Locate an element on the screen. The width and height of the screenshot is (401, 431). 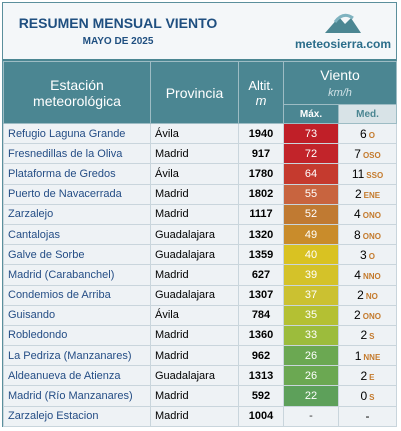
title: RESUMEN MENSUAL VIENTO is located at coordinates (118, 23).